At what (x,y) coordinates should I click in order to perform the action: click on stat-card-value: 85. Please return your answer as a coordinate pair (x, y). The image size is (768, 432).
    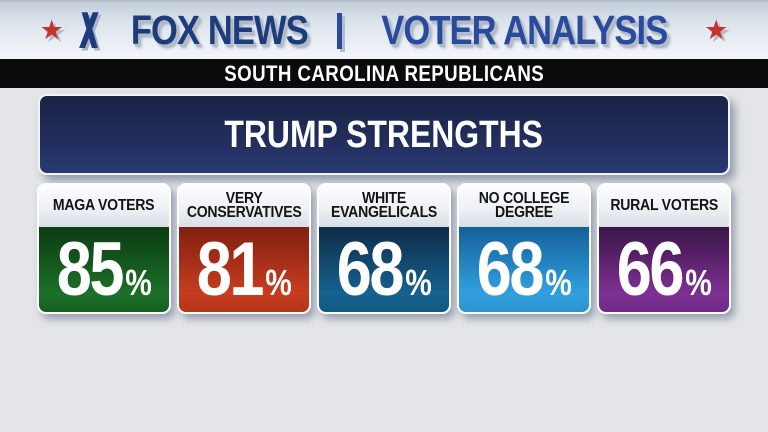
    Looking at the image, I should click on (90, 269).